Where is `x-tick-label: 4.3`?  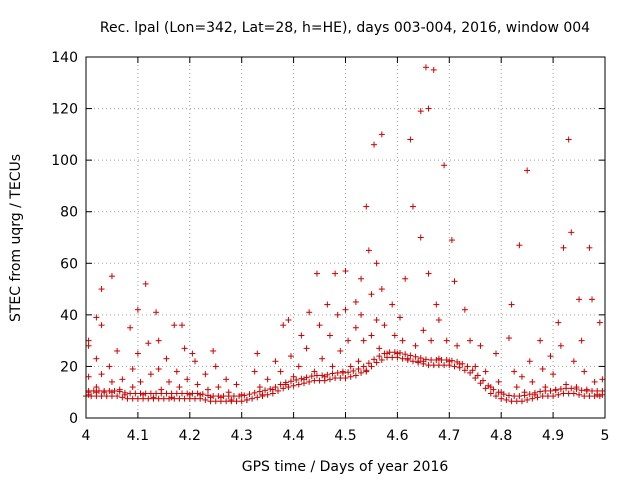 x-tick-label: 4.3 is located at coordinates (242, 436).